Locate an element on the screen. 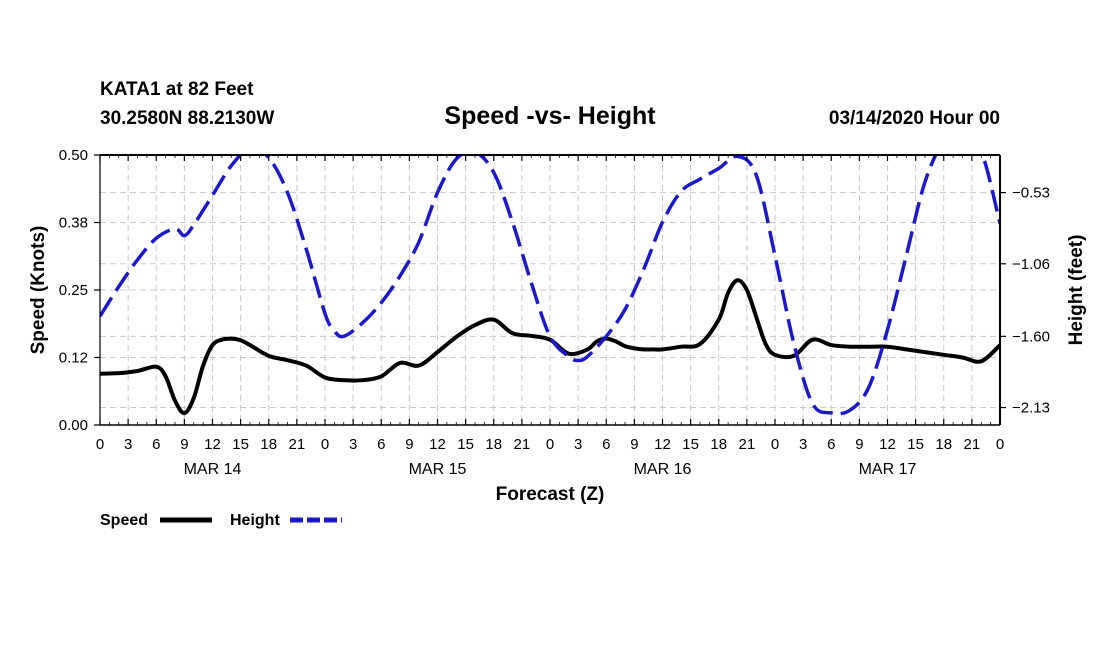 This screenshot has height=650, width=1100. y-axis-left-title: Speed (Knots) is located at coordinates (38, 290).